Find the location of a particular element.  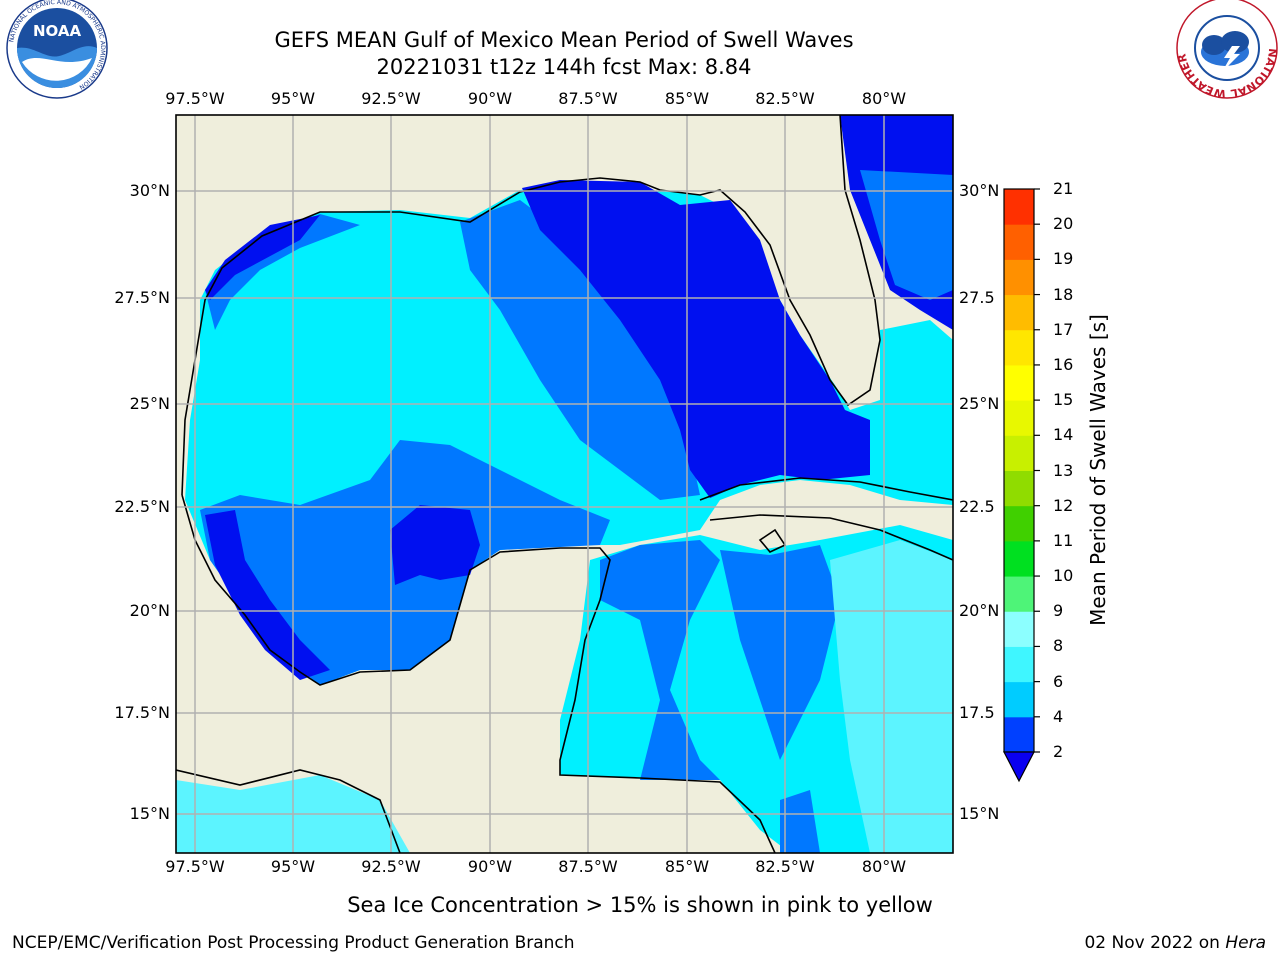

nws-logo: NATIONAL WEATHER SERVICE is located at coordinates (639, 50).